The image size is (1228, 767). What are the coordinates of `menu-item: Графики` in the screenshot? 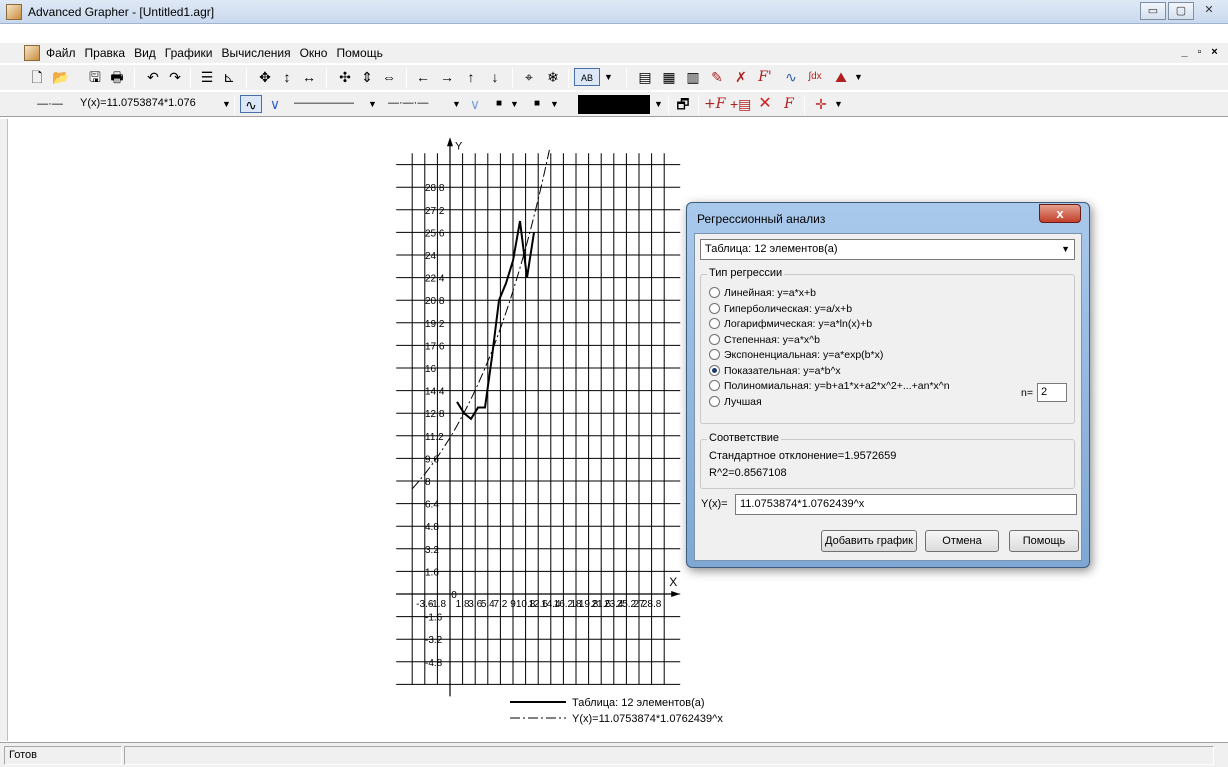 It's located at (188, 53).